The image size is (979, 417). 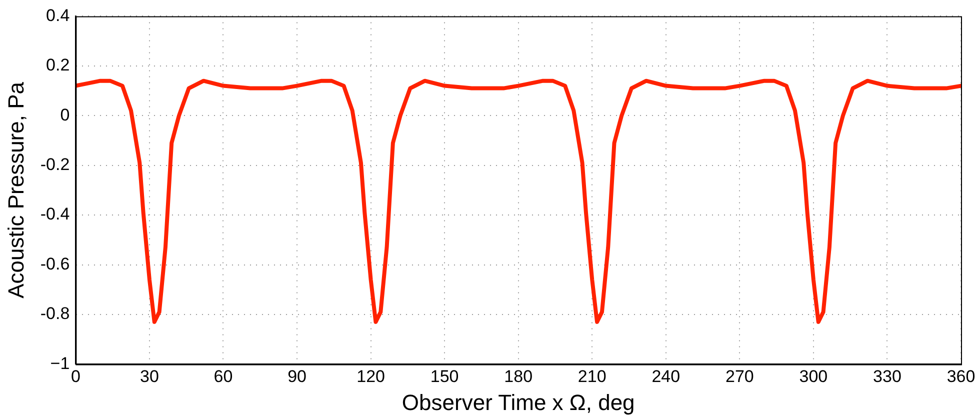 What do you see at coordinates (55, 214) in the screenshot?
I see `y-tick-label: -0.4` at bounding box center [55, 214].